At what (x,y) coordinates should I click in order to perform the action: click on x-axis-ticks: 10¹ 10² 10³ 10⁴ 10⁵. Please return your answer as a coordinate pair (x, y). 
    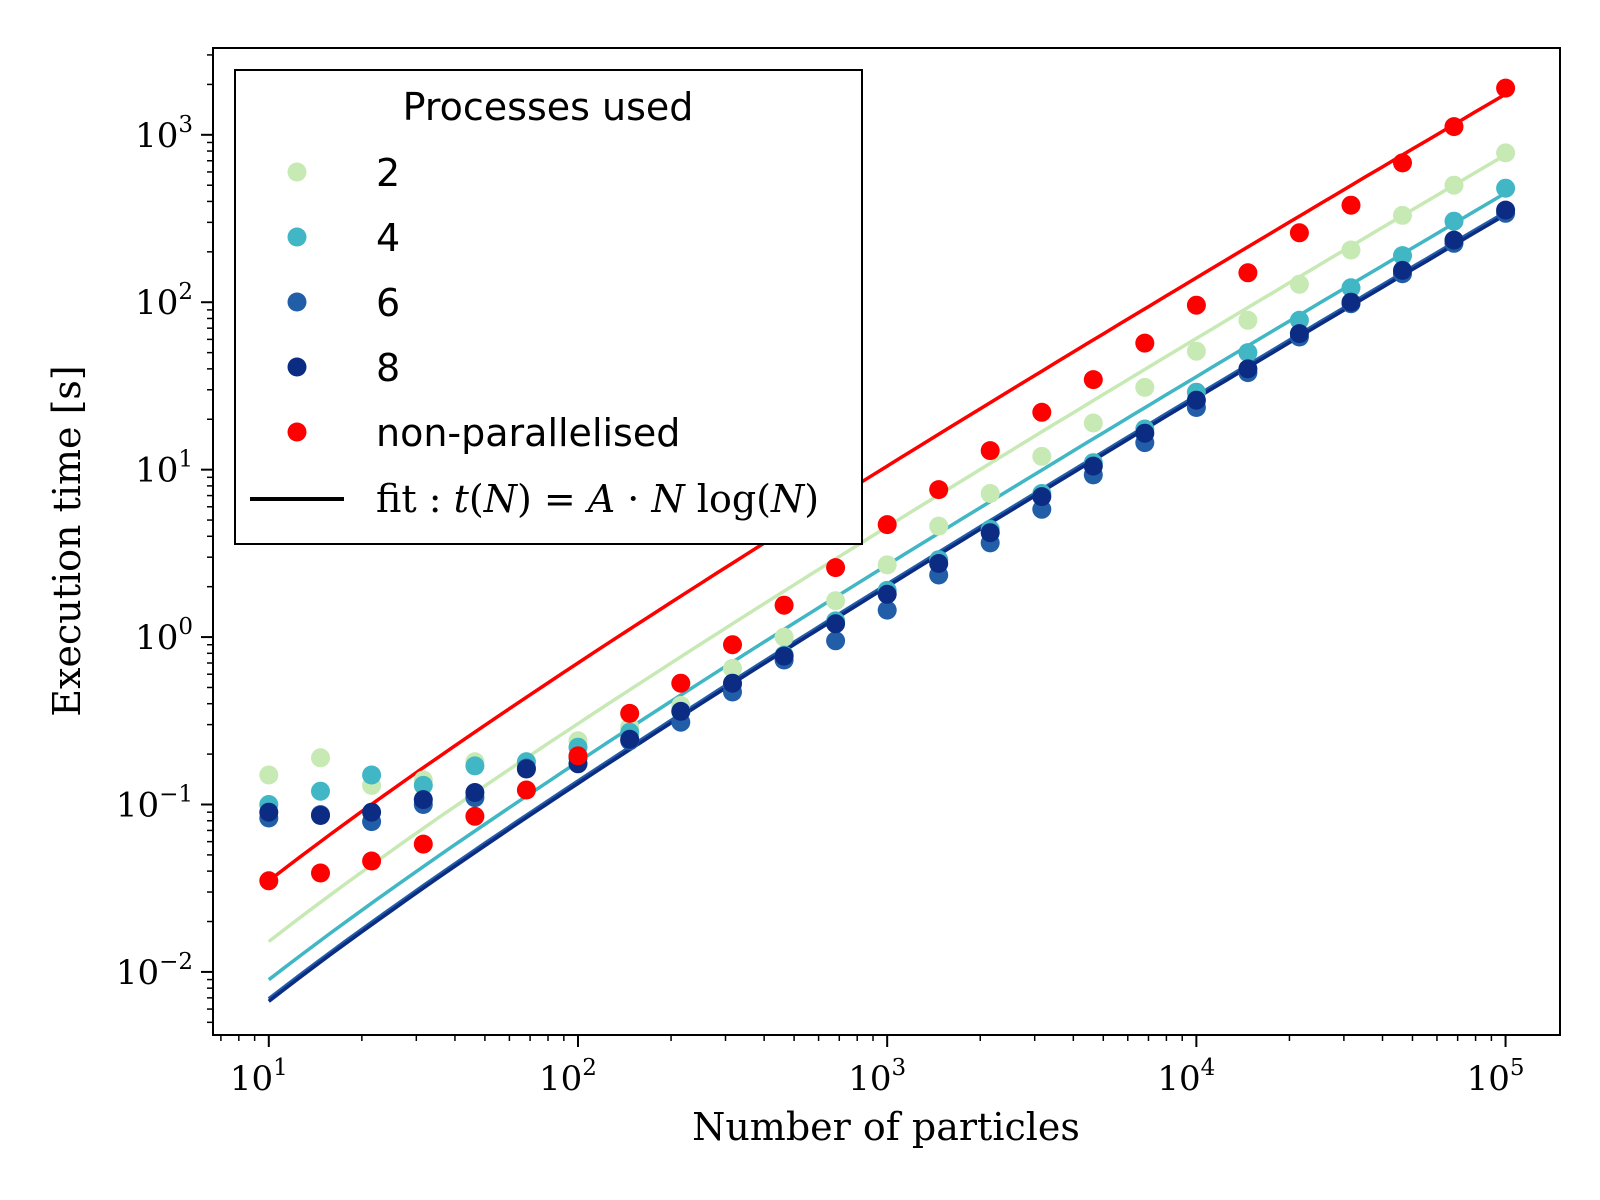
    Looking at the image, I should click on (872, 1067).